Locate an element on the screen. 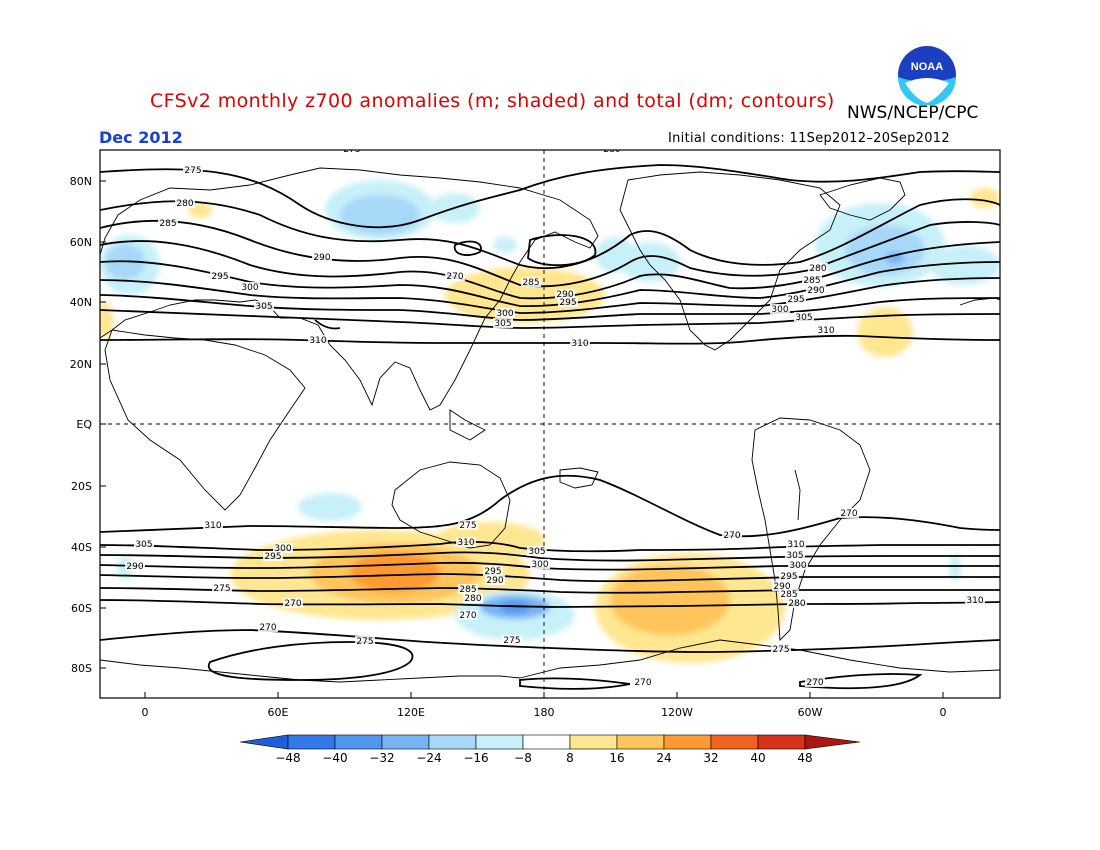  colorbar-label: 32 is located at coordinates (710, 758).